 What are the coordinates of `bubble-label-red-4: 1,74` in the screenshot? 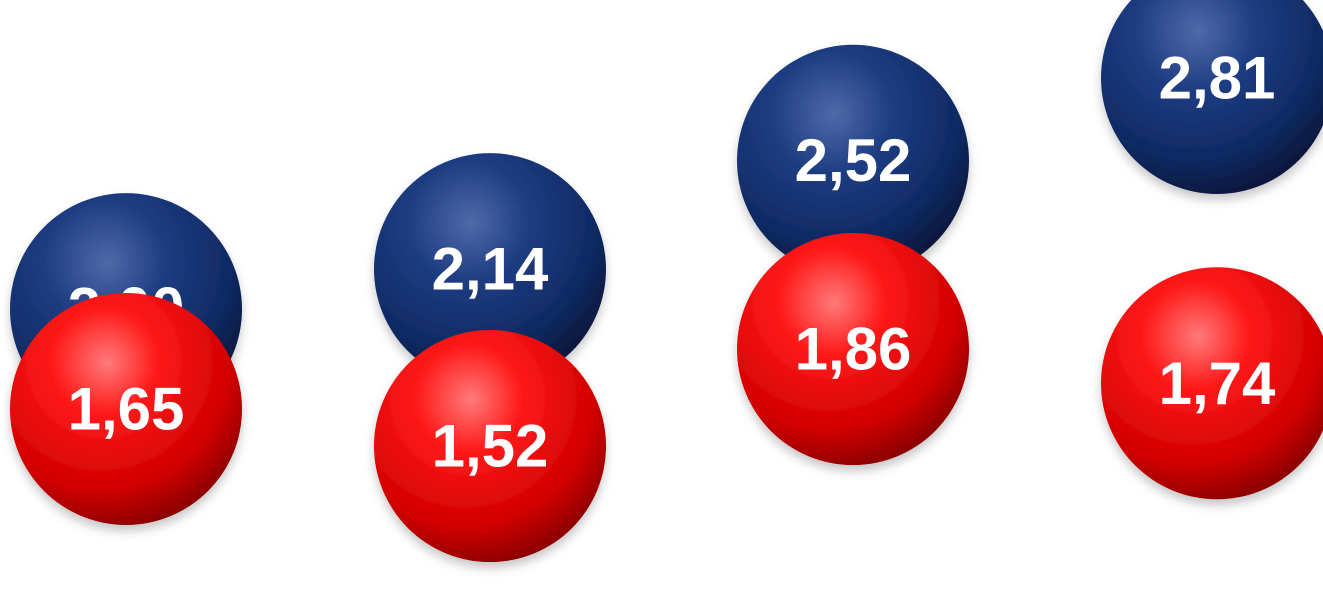 It's located at (1217, 383).